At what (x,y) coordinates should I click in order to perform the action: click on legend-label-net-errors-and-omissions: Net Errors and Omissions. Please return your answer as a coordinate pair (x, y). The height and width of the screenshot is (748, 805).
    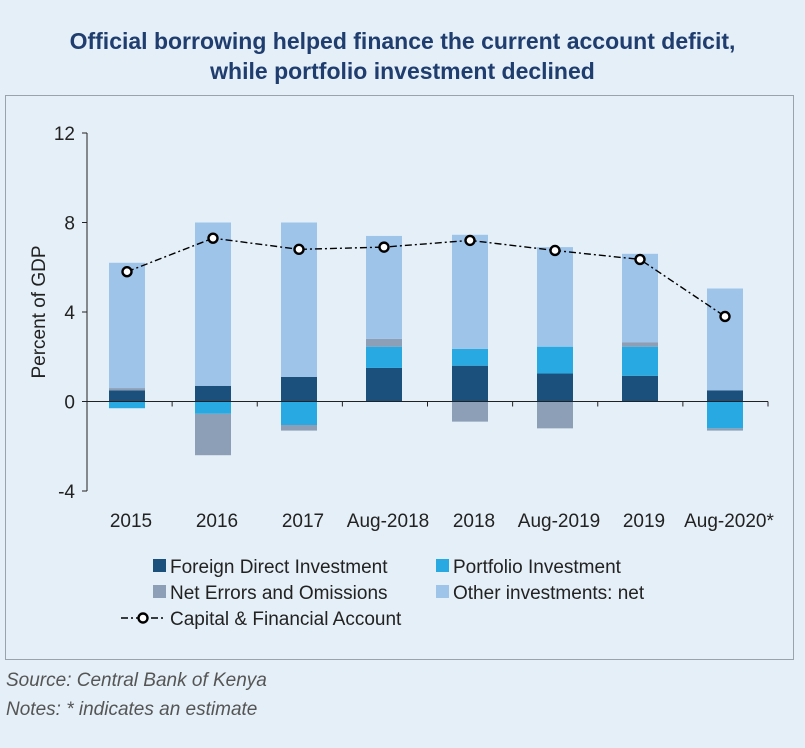
    Looking at the image, I should click on (279, 593).